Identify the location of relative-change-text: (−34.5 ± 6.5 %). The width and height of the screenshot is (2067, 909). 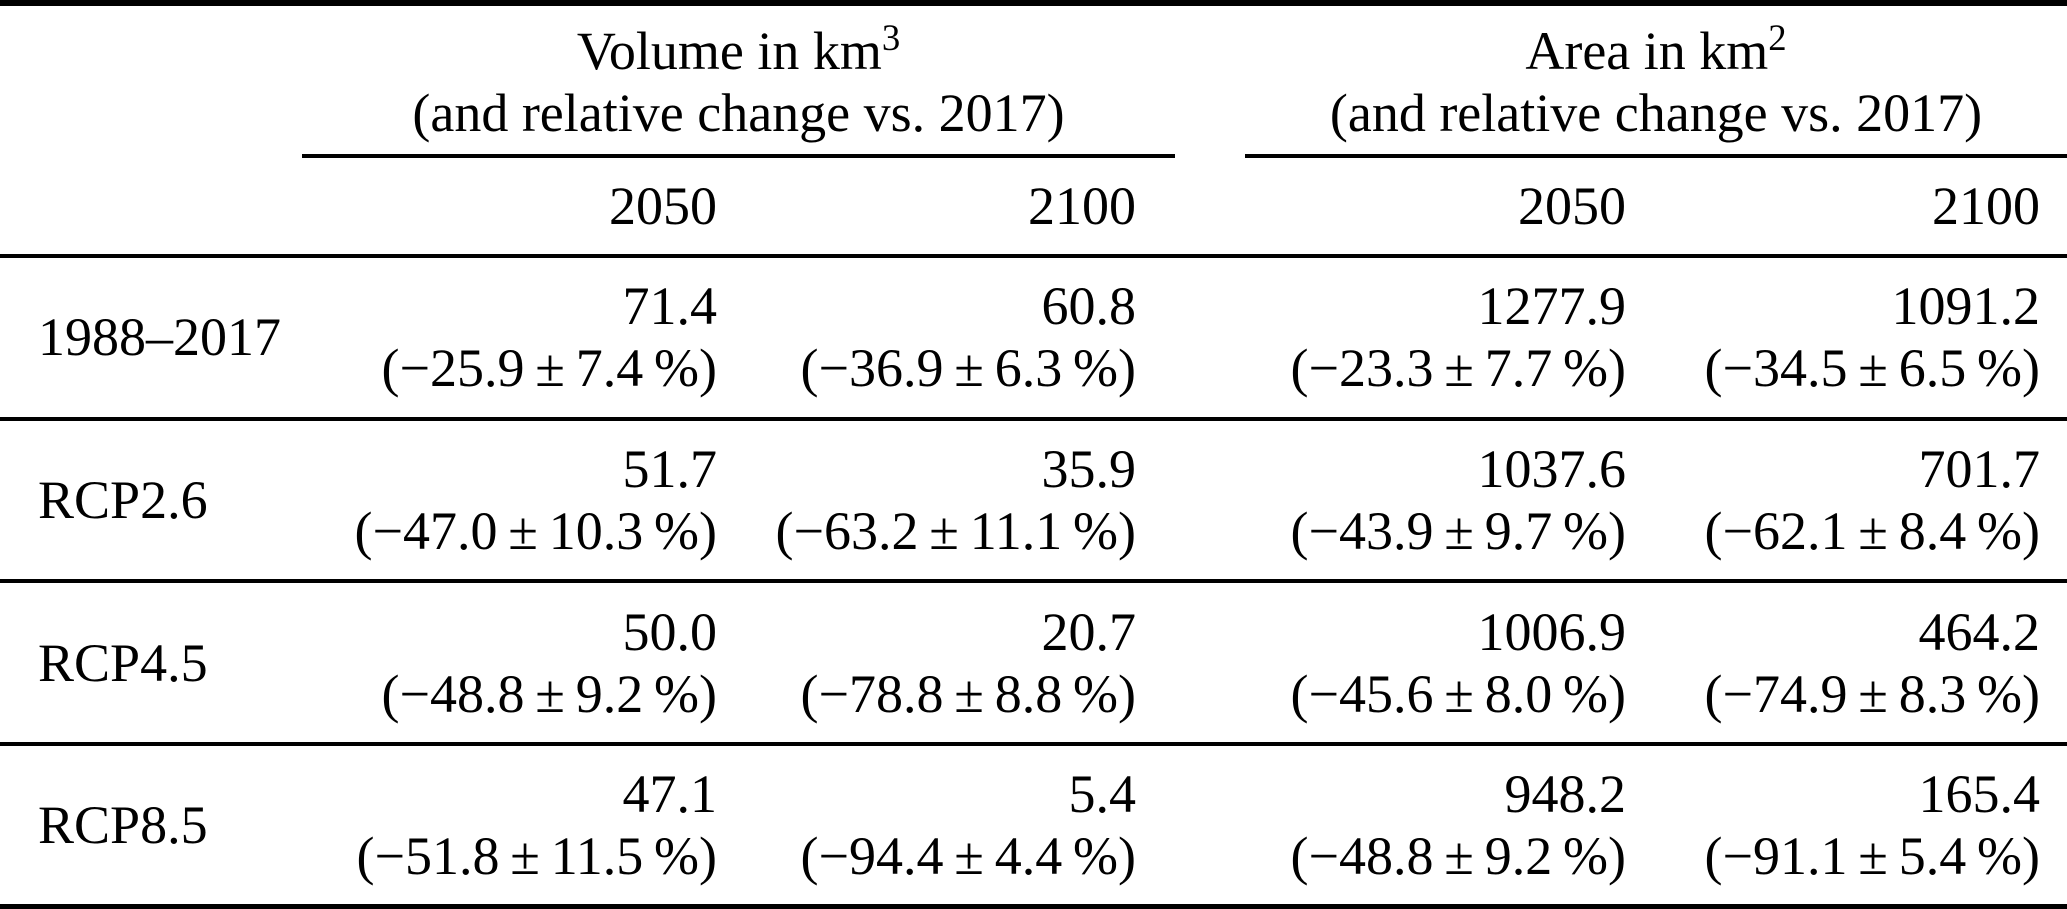
(1872, 368).